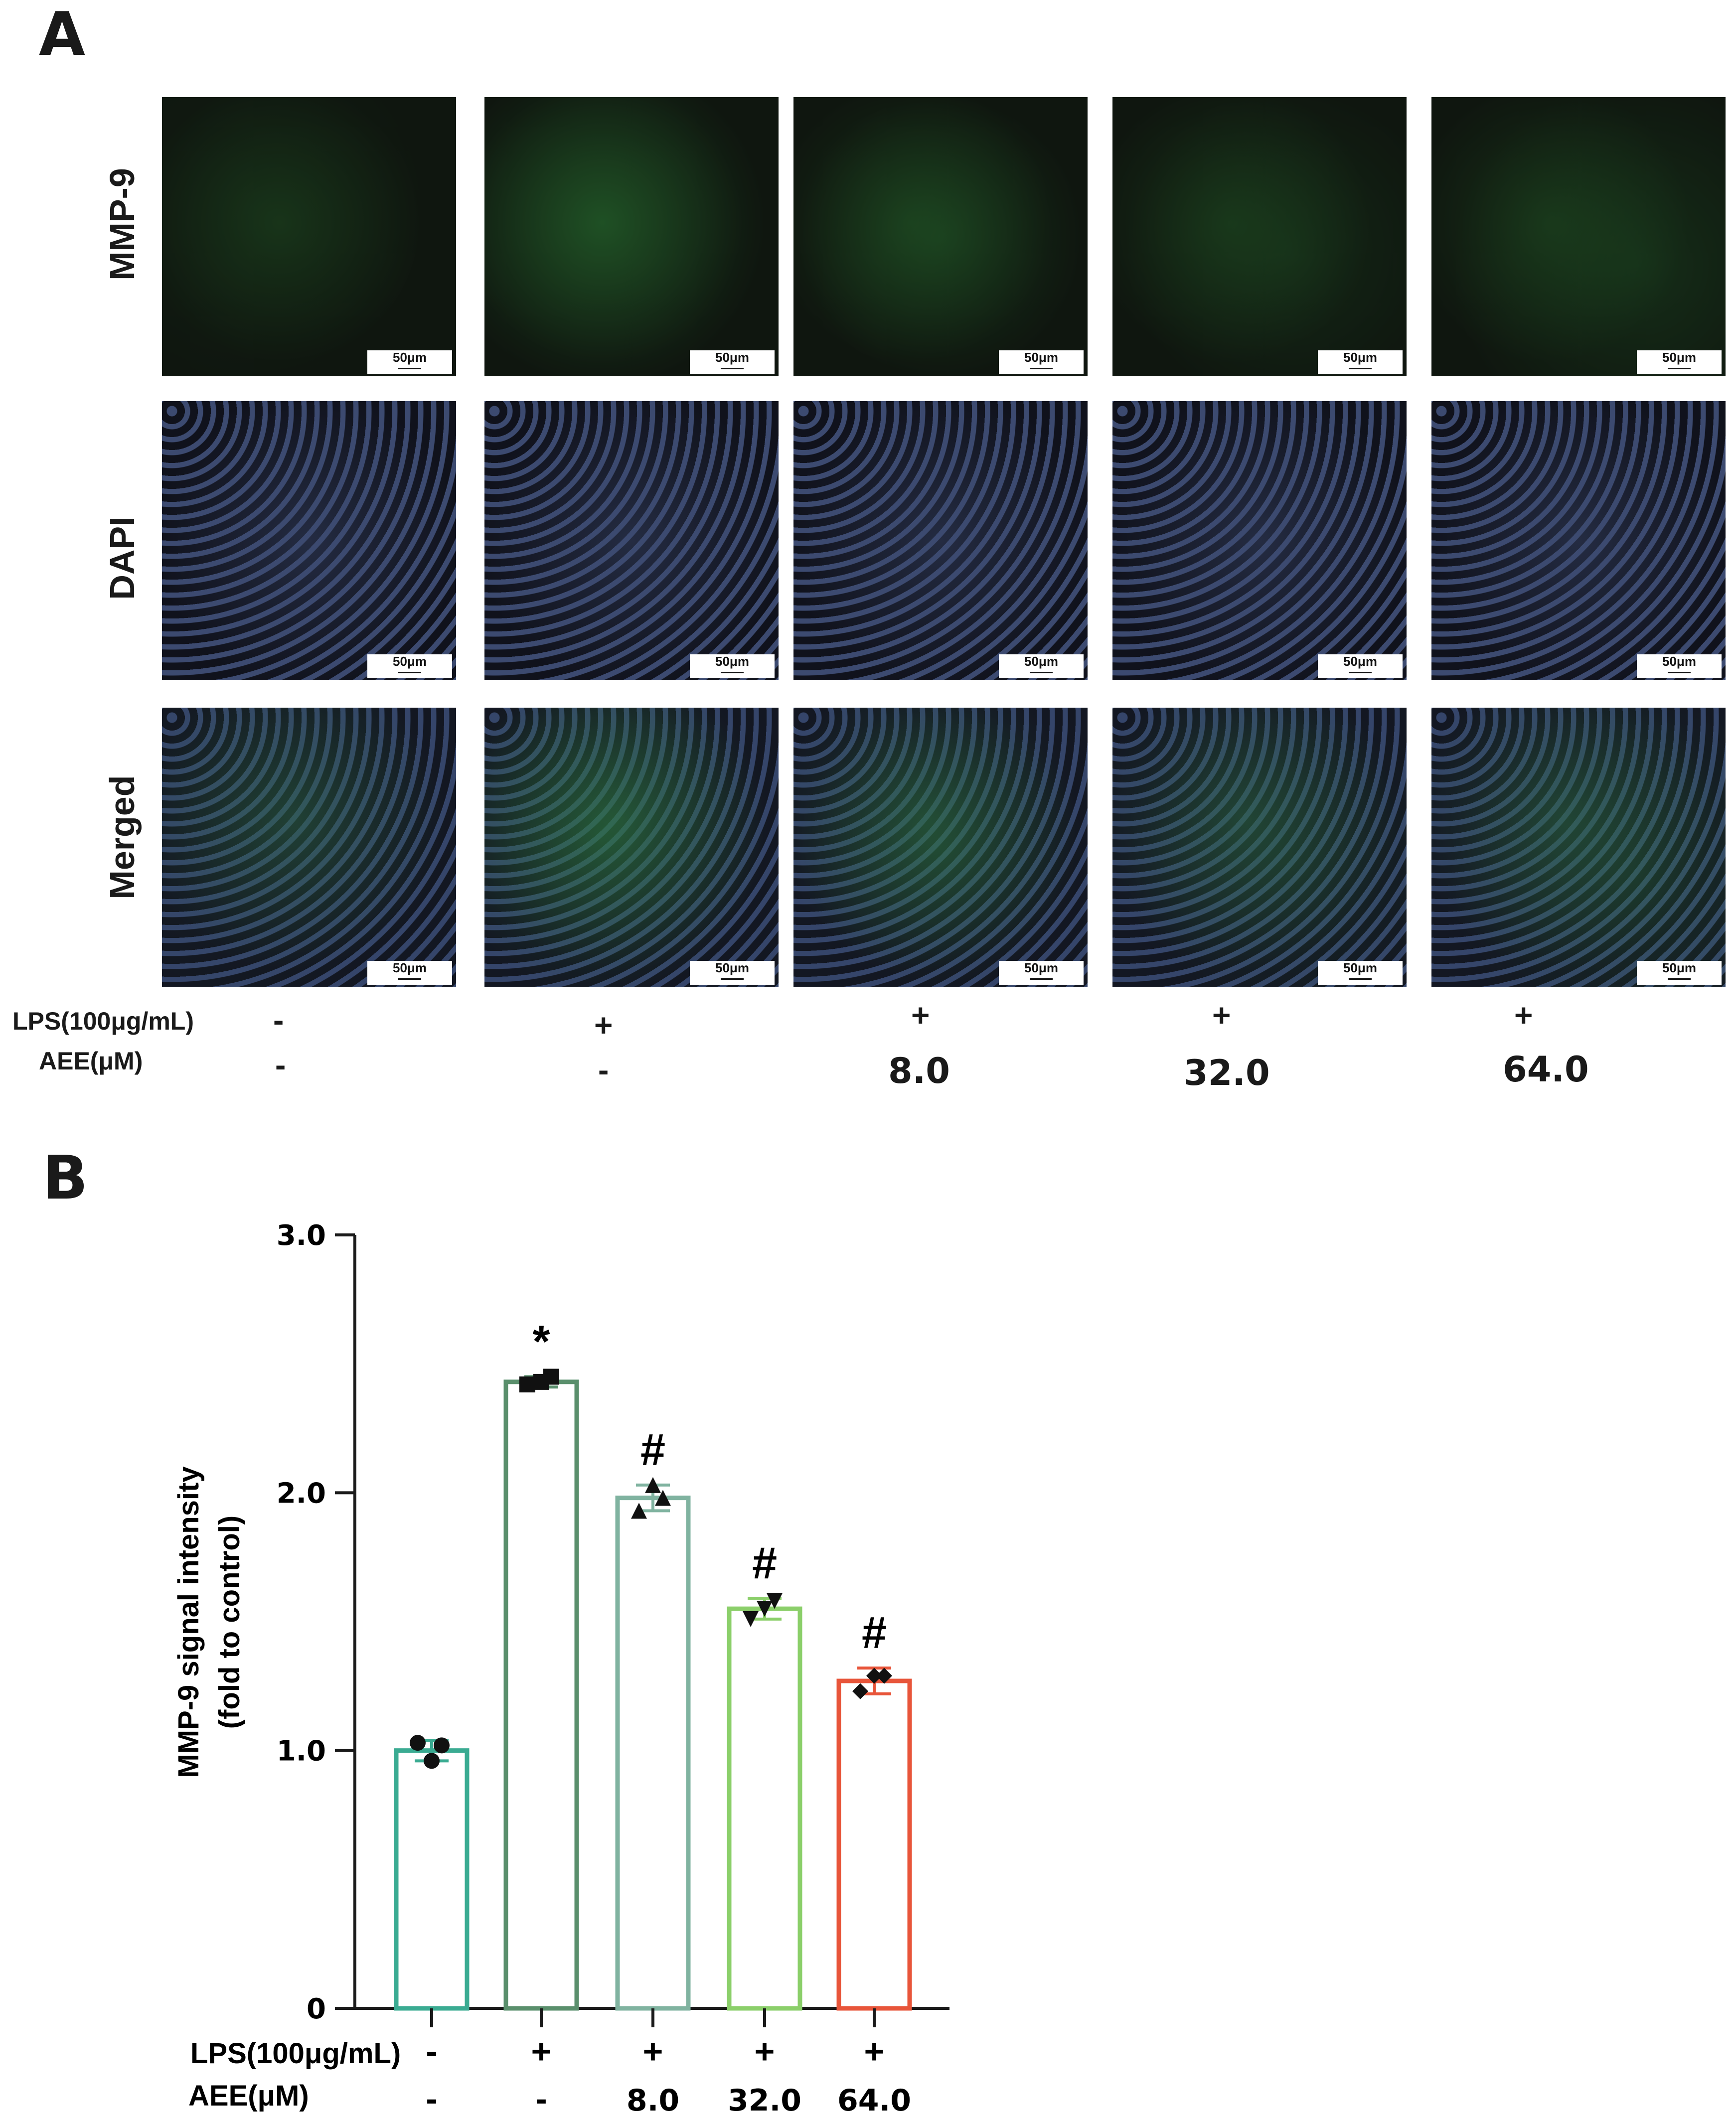 The height and width of the screenshot is (2119, 1736). What do you see at coordinates (764, 2100) in the screenshot?
I see `aee-category-value: 32.0` at bounding box center [764, 2100].